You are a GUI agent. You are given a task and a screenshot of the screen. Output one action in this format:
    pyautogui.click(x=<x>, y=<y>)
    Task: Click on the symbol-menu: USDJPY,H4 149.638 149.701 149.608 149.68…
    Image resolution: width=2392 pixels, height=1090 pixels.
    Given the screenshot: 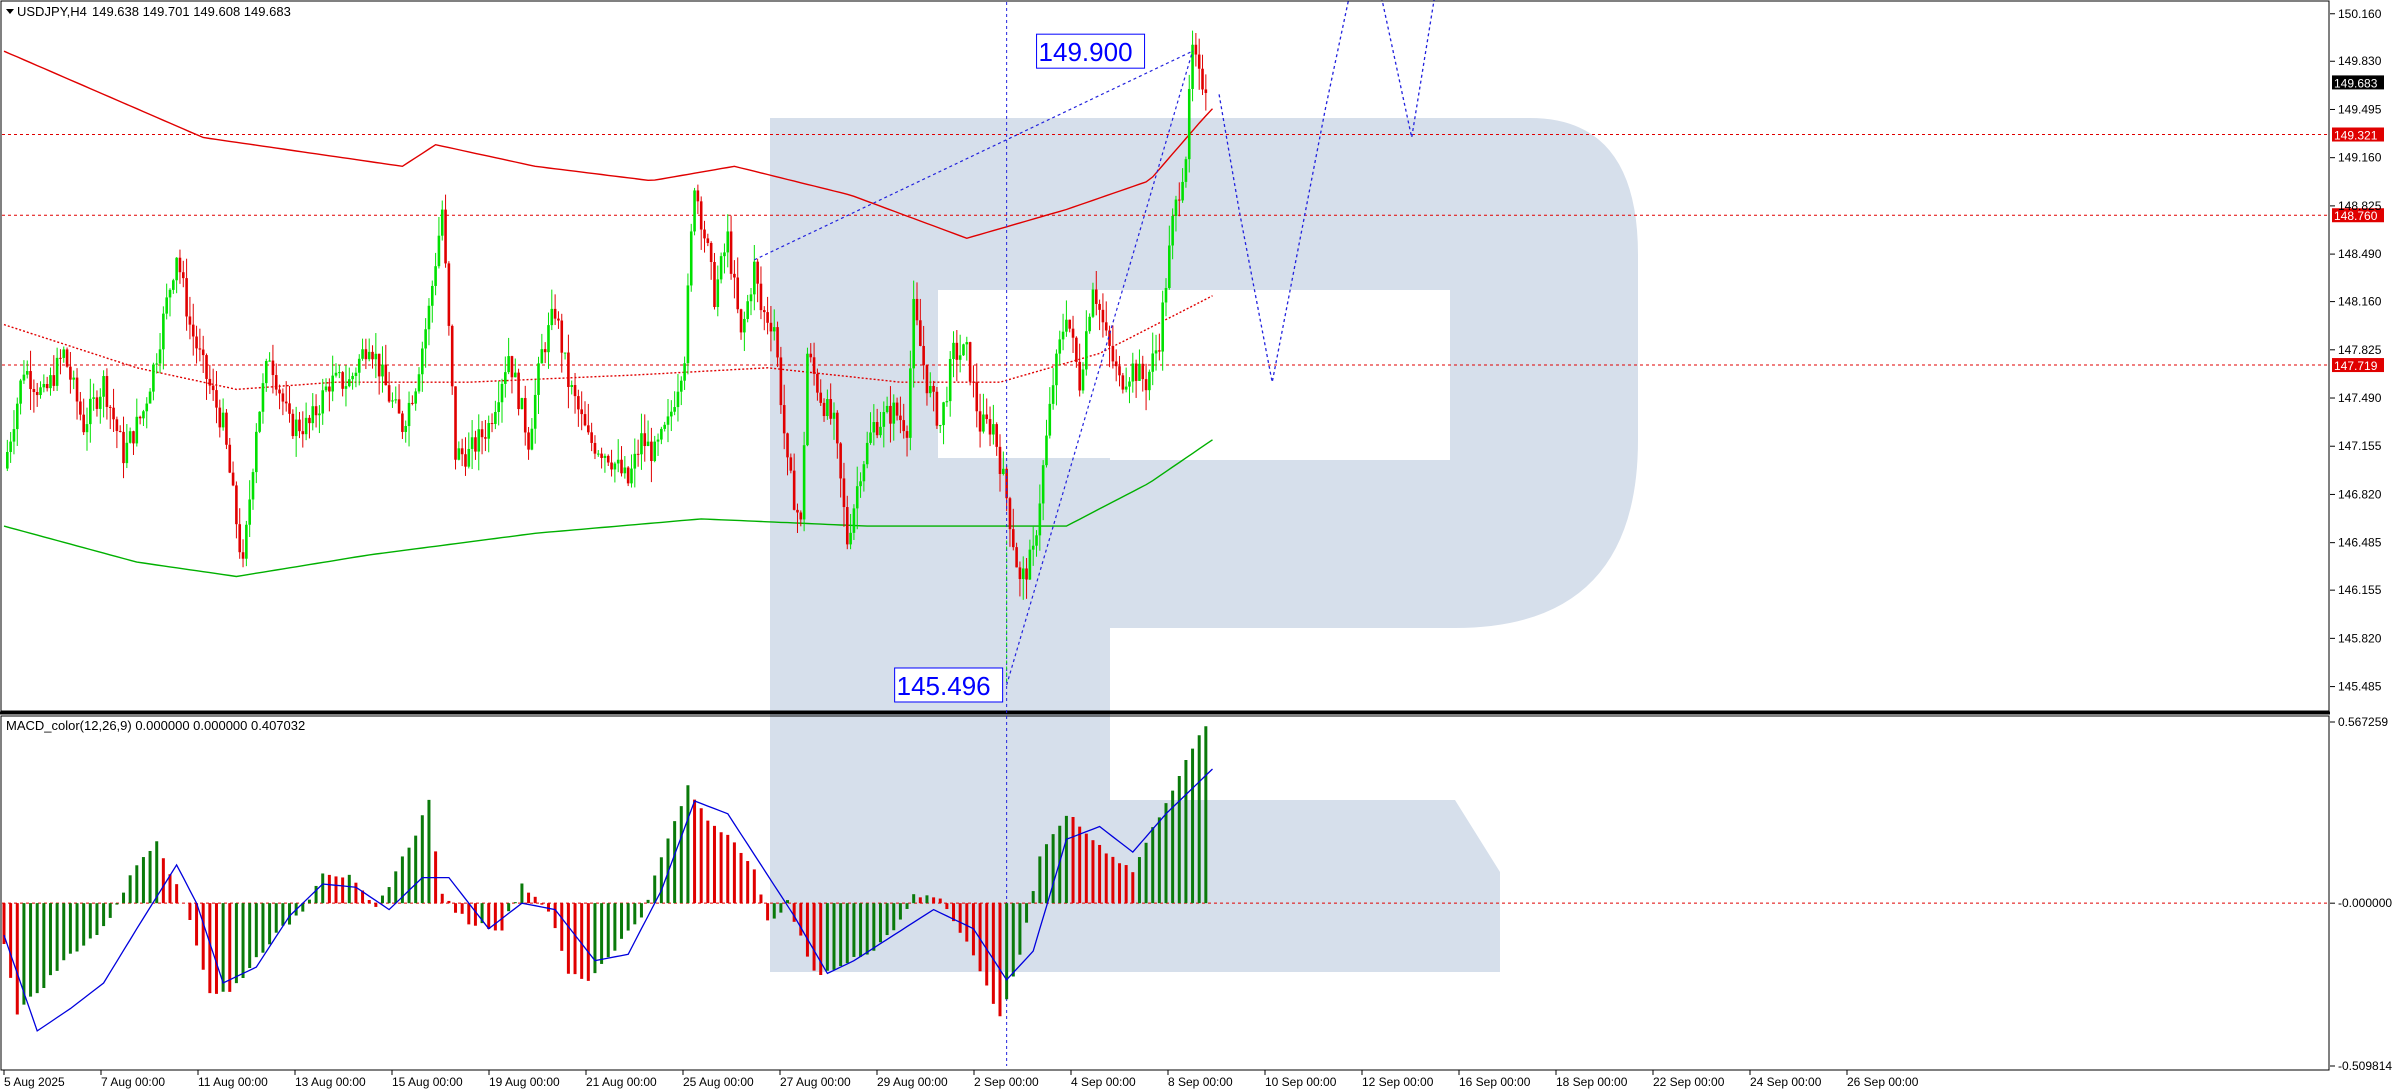 What is the action you would take?
    pyautogui.click(x=148, y=11)
    